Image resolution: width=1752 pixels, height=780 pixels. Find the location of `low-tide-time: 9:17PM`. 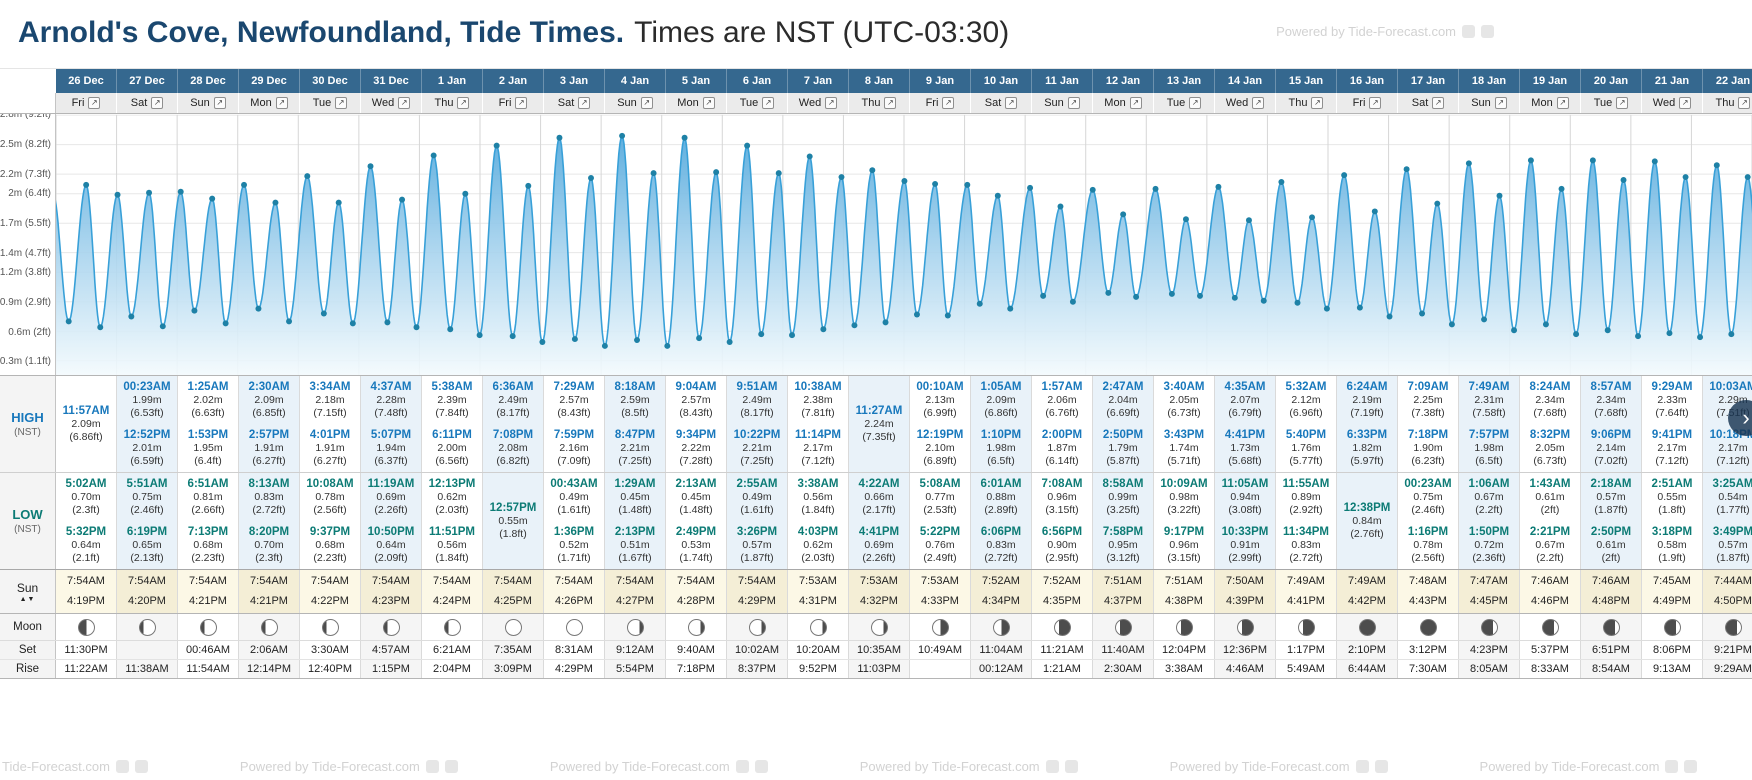

low-tide-time: 9:17PM is located at coordinates (1184, 532).